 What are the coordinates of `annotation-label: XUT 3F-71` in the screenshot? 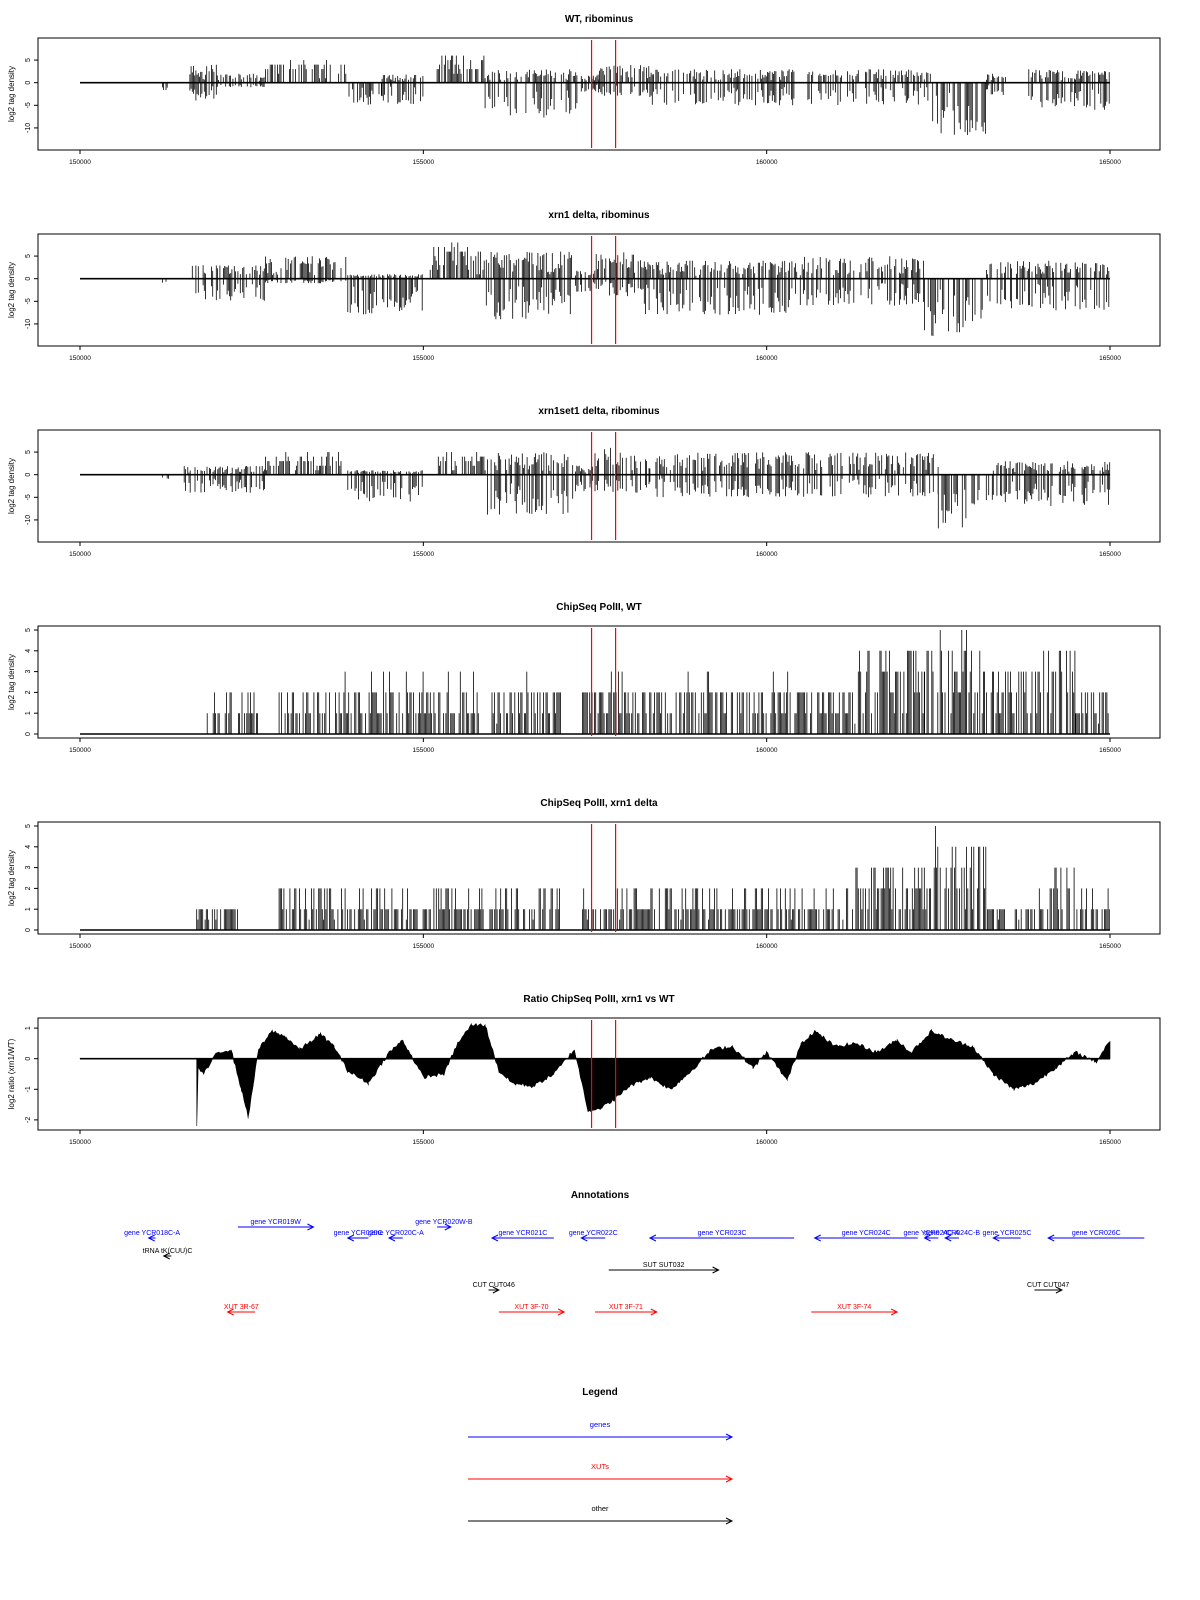 It's located at (626, 1307).